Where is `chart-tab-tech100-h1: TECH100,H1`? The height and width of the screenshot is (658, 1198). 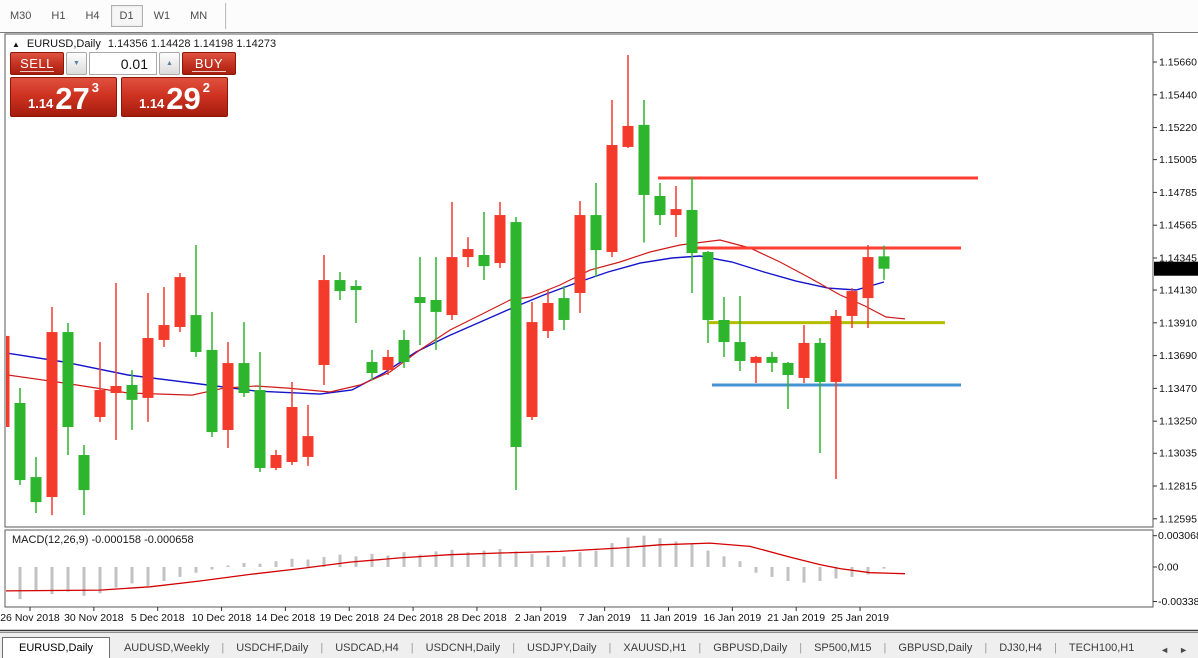 chart-tab-tech100-h1: TECH100,H1 is located at coordinates (1101, 648).